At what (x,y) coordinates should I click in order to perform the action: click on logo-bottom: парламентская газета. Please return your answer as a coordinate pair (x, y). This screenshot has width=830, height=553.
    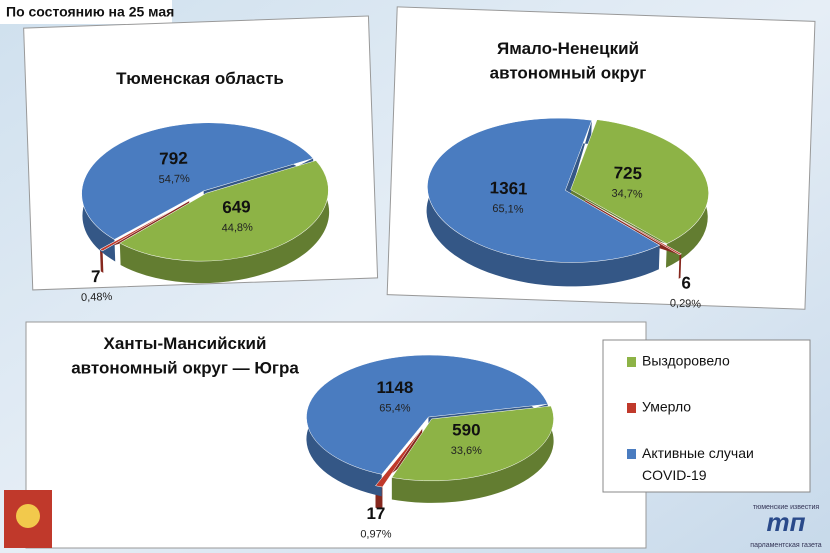
    Looking at the image, I should click on (785, 545).